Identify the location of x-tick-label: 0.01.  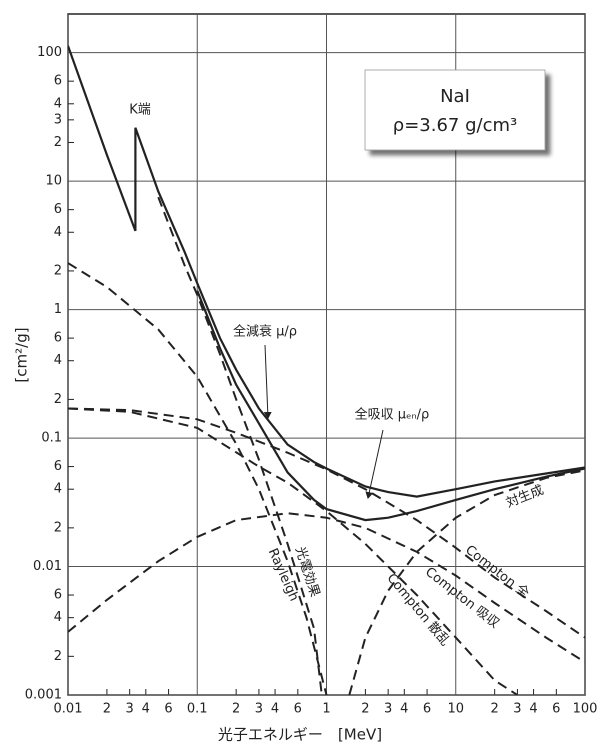
(68, 709).